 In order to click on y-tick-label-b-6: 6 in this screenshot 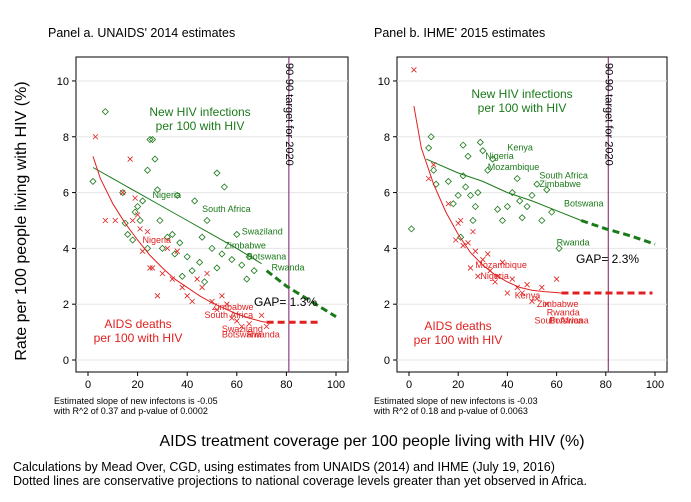, I will do `click(387, 194)`.